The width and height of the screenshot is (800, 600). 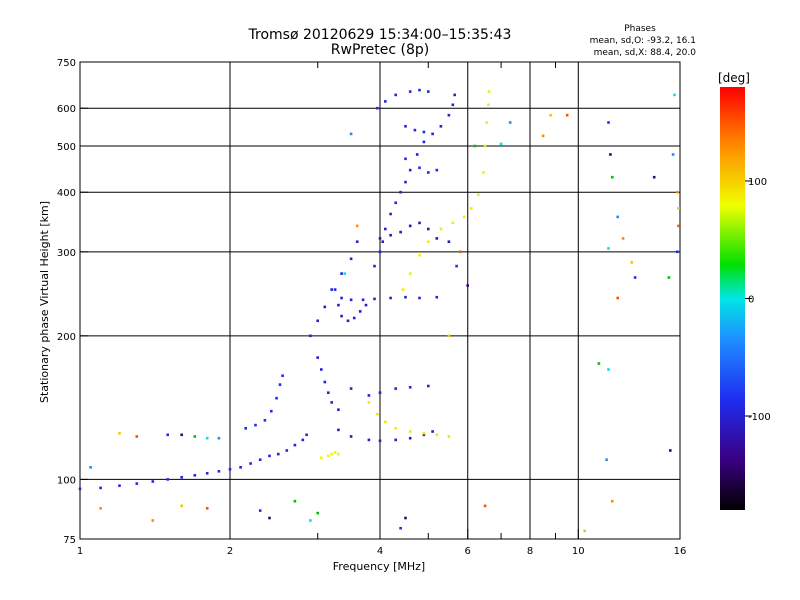 What do you see at coordinates (732, 298) in the screenshot?
I see `colorbar-gradient` at bounding box center [732, 298].